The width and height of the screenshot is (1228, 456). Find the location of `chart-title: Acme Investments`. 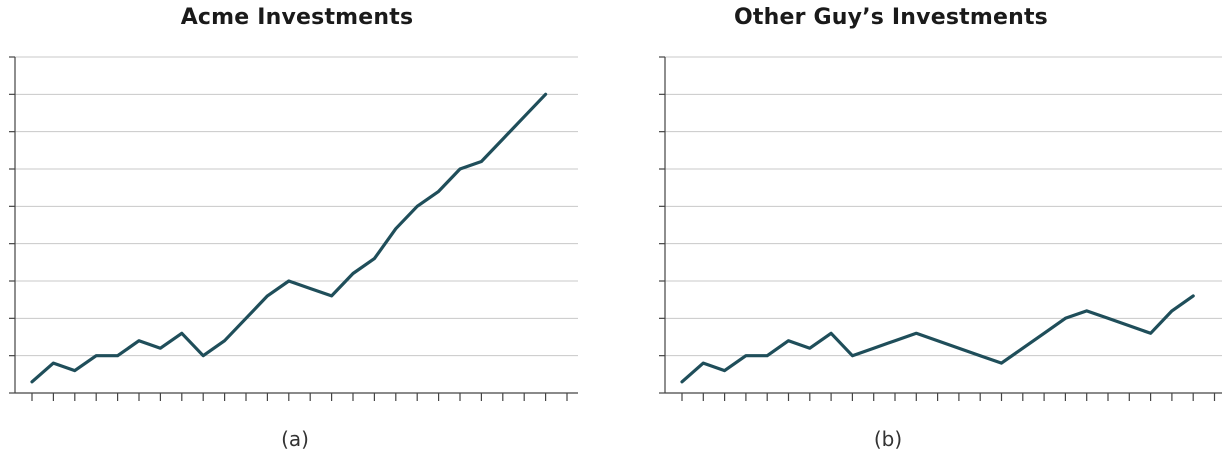

chart-title: Acme Investments is located at coordinates (297, 17).